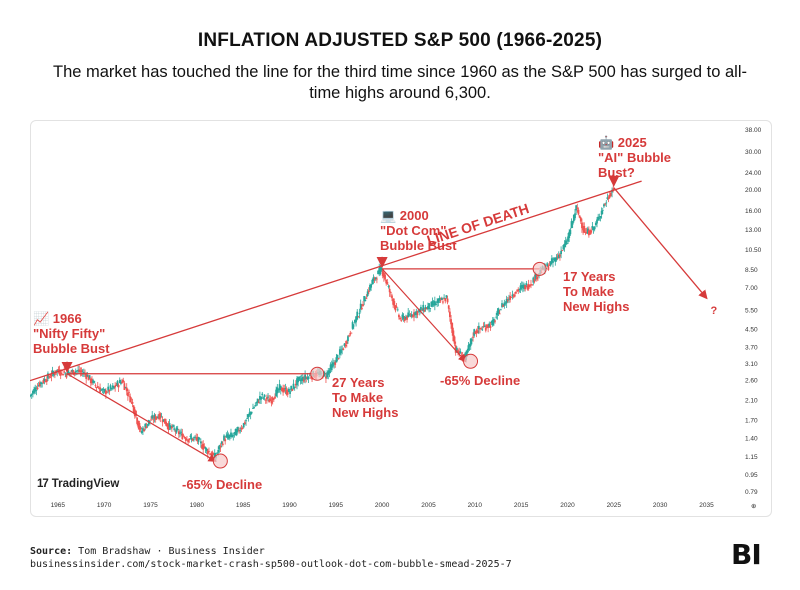 Image resolution: width=800 pixels, height=590 pixels. What do you see at coordinates (220, 461) in the screenshot?
I see `decline-circle` at bounding box center [220, 461].